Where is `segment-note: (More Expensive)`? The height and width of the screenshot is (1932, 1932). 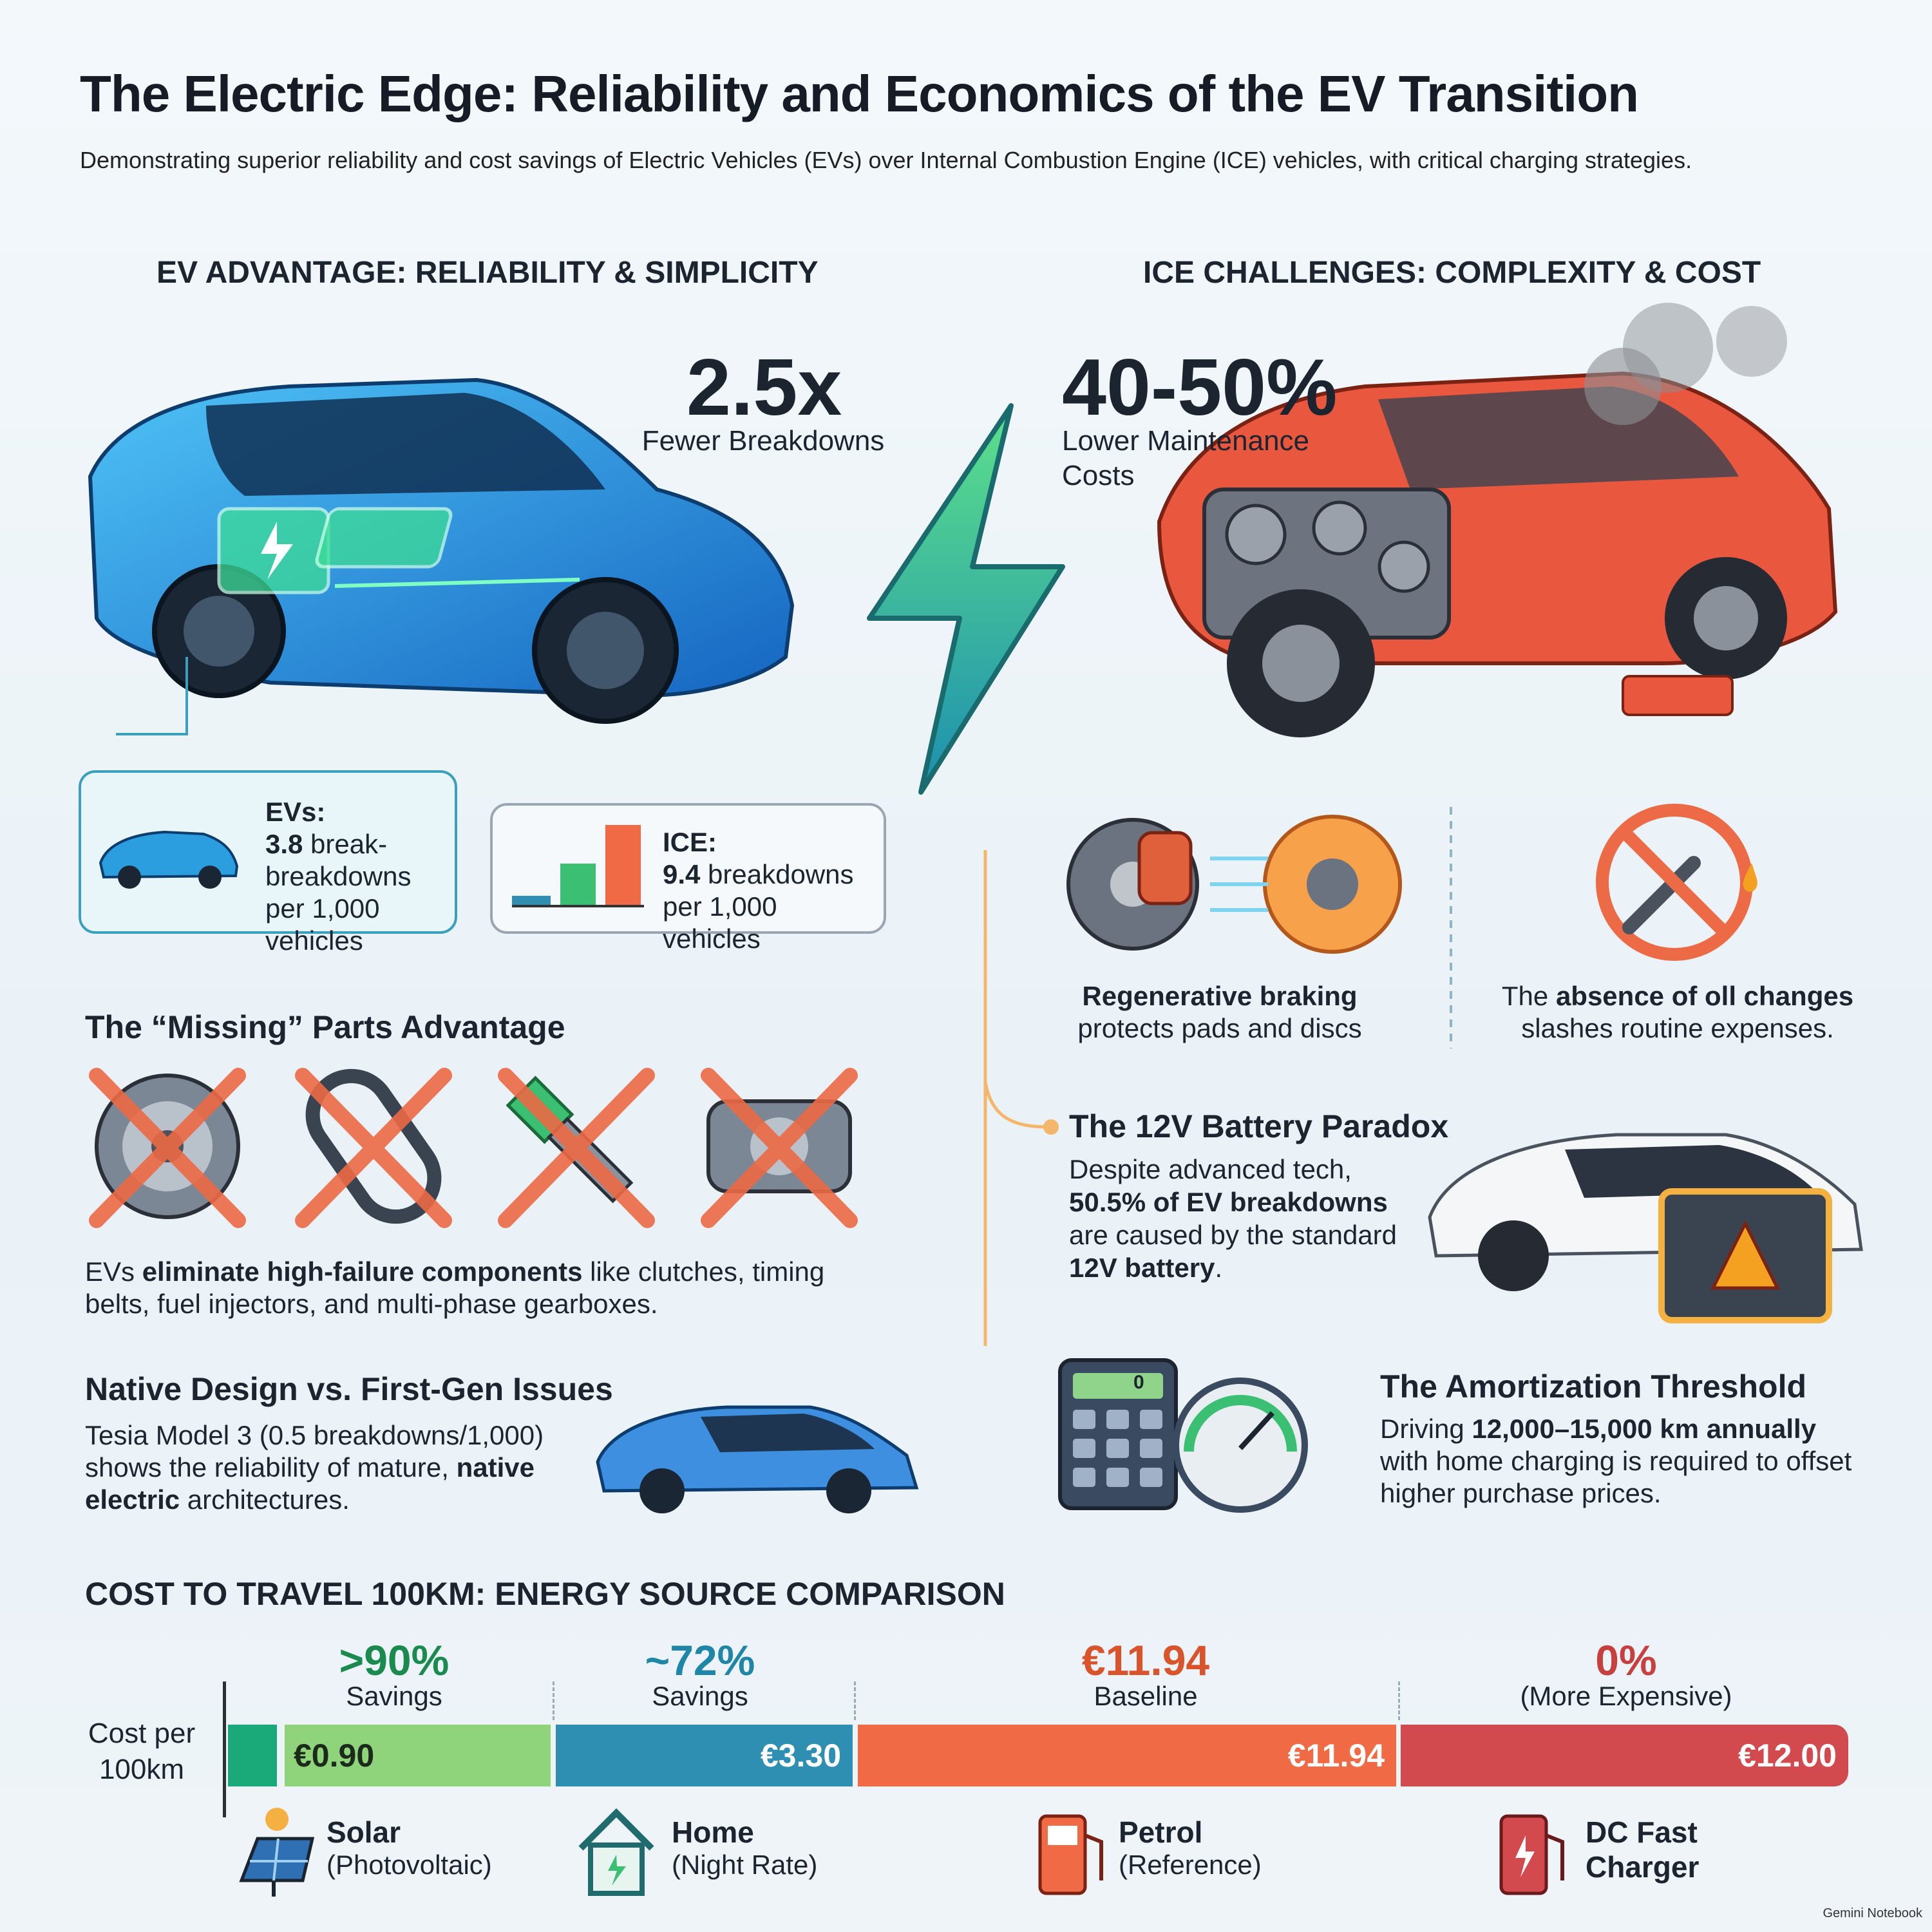 segment-note: (More Expensive) is located at coordinates (1626, 1696).